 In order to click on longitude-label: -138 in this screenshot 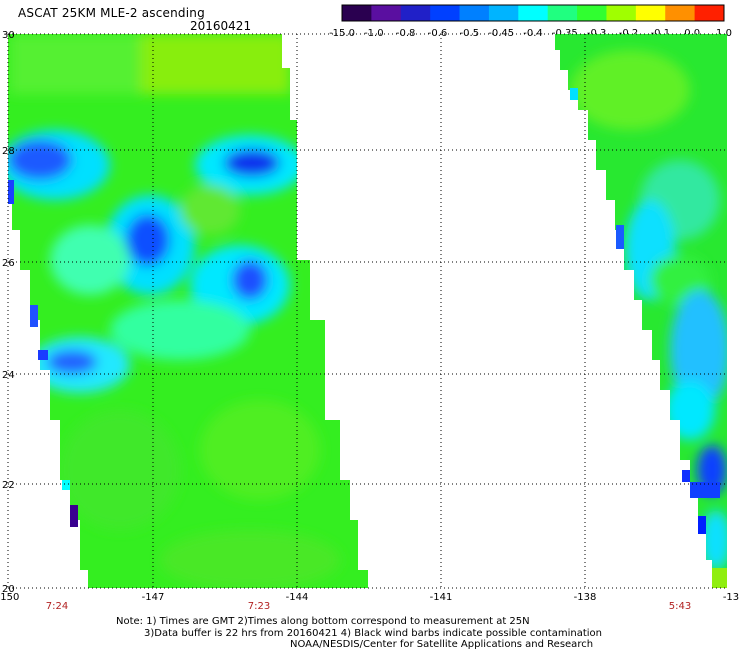, I will do `click(585, 597)`.